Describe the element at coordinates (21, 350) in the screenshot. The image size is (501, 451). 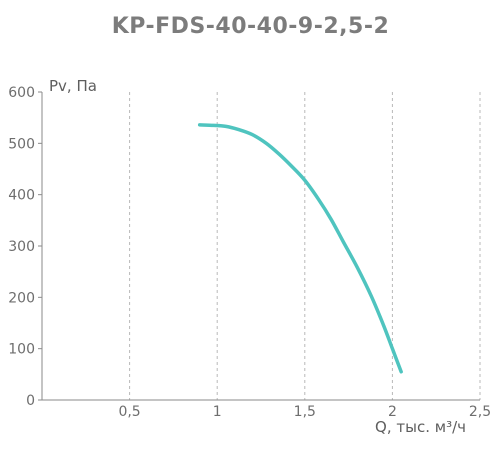
I see `y-tick-label: 100` at that location.